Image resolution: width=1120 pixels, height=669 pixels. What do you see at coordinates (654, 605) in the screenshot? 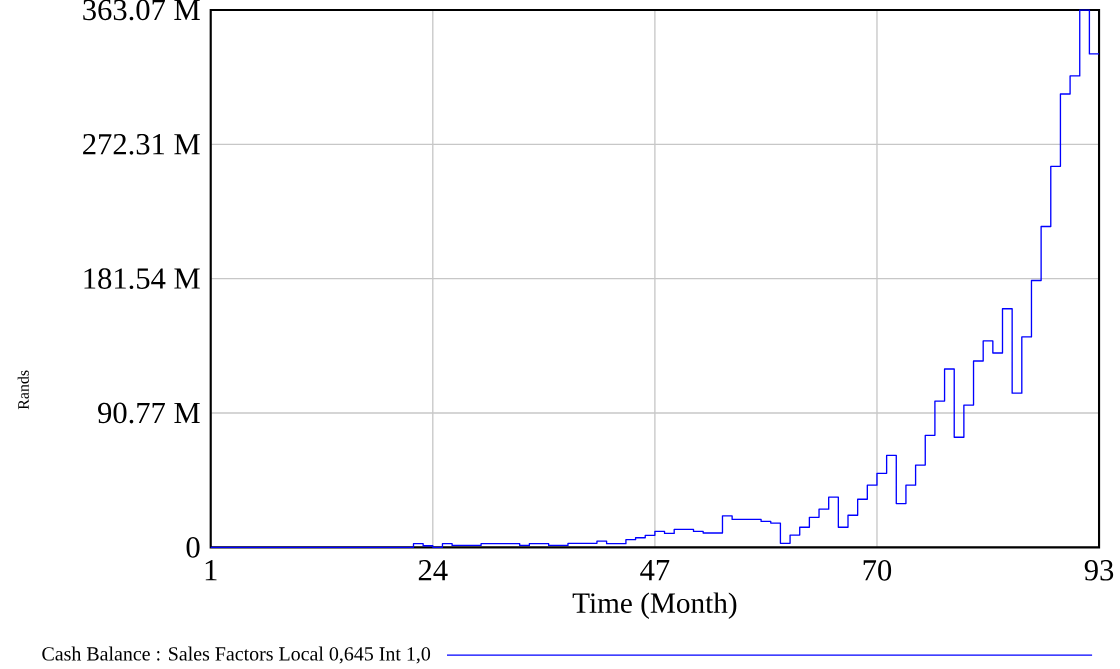
I see `x-axis-title: Time (Month)` at bounding box center [654, 605].